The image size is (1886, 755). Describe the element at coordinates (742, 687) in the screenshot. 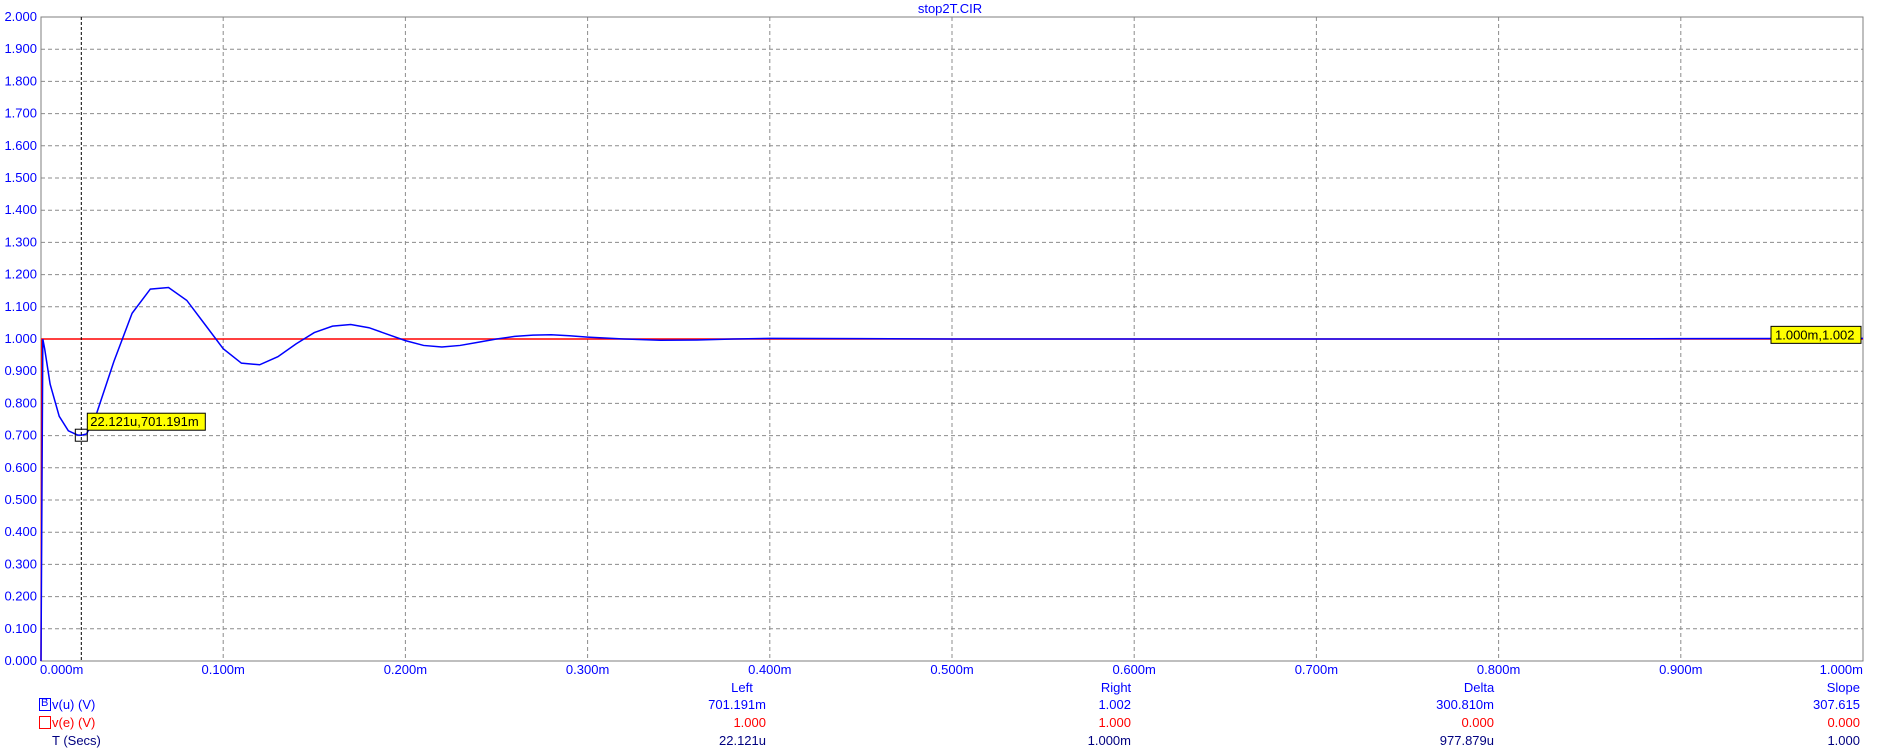

I see `header-left: Left` at that location.